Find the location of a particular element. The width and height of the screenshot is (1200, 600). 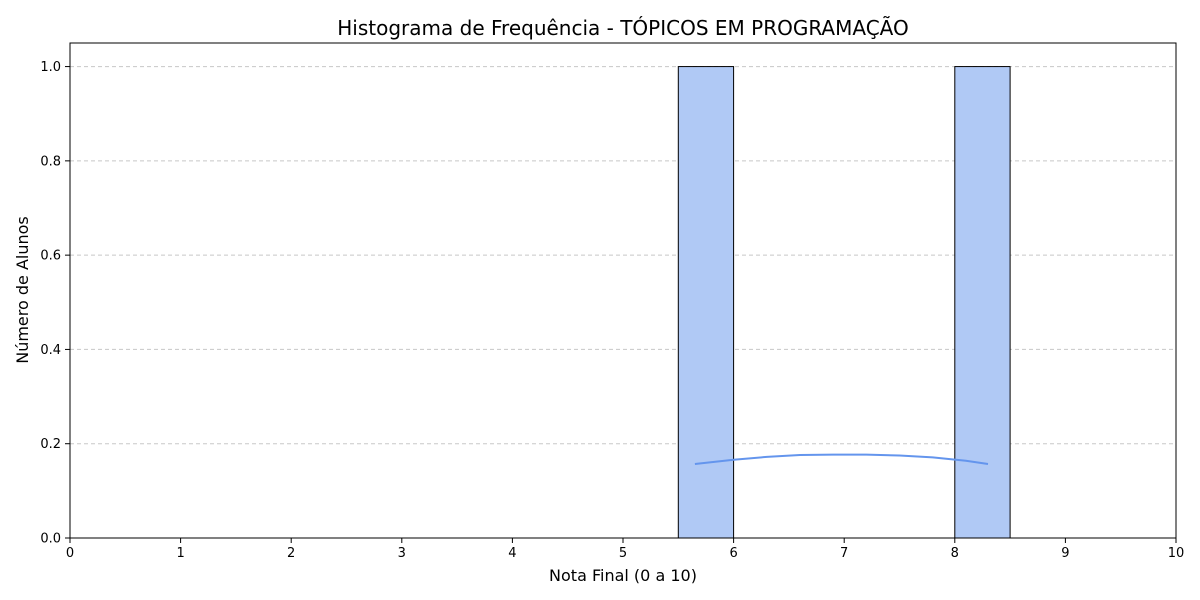

x-tick-label-10: 10 is located at coordinates (1176, 553).